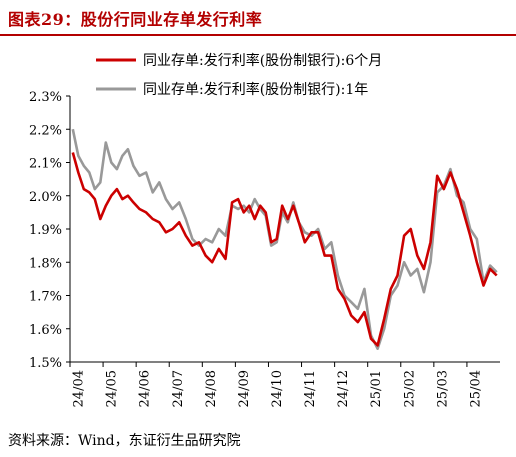 The height and width of the screenshot is (457, 516). I want to click on x-tick-label: 24/07, so click(178, 388).